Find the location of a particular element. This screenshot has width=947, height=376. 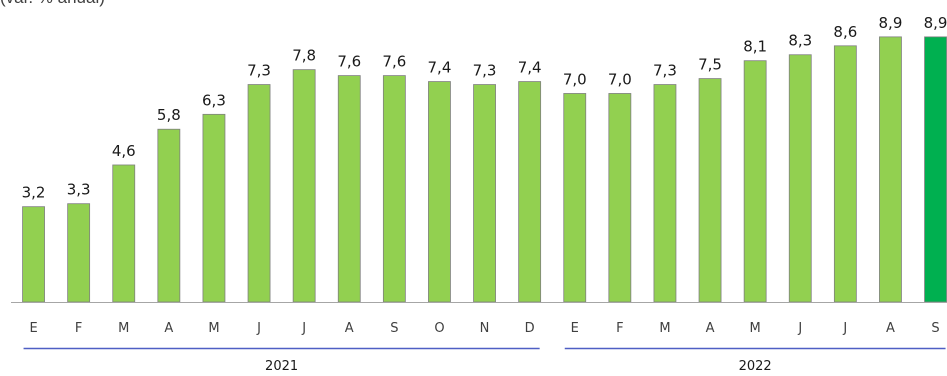

value-label-1: 3,2 is located at coordinates (34, 193).